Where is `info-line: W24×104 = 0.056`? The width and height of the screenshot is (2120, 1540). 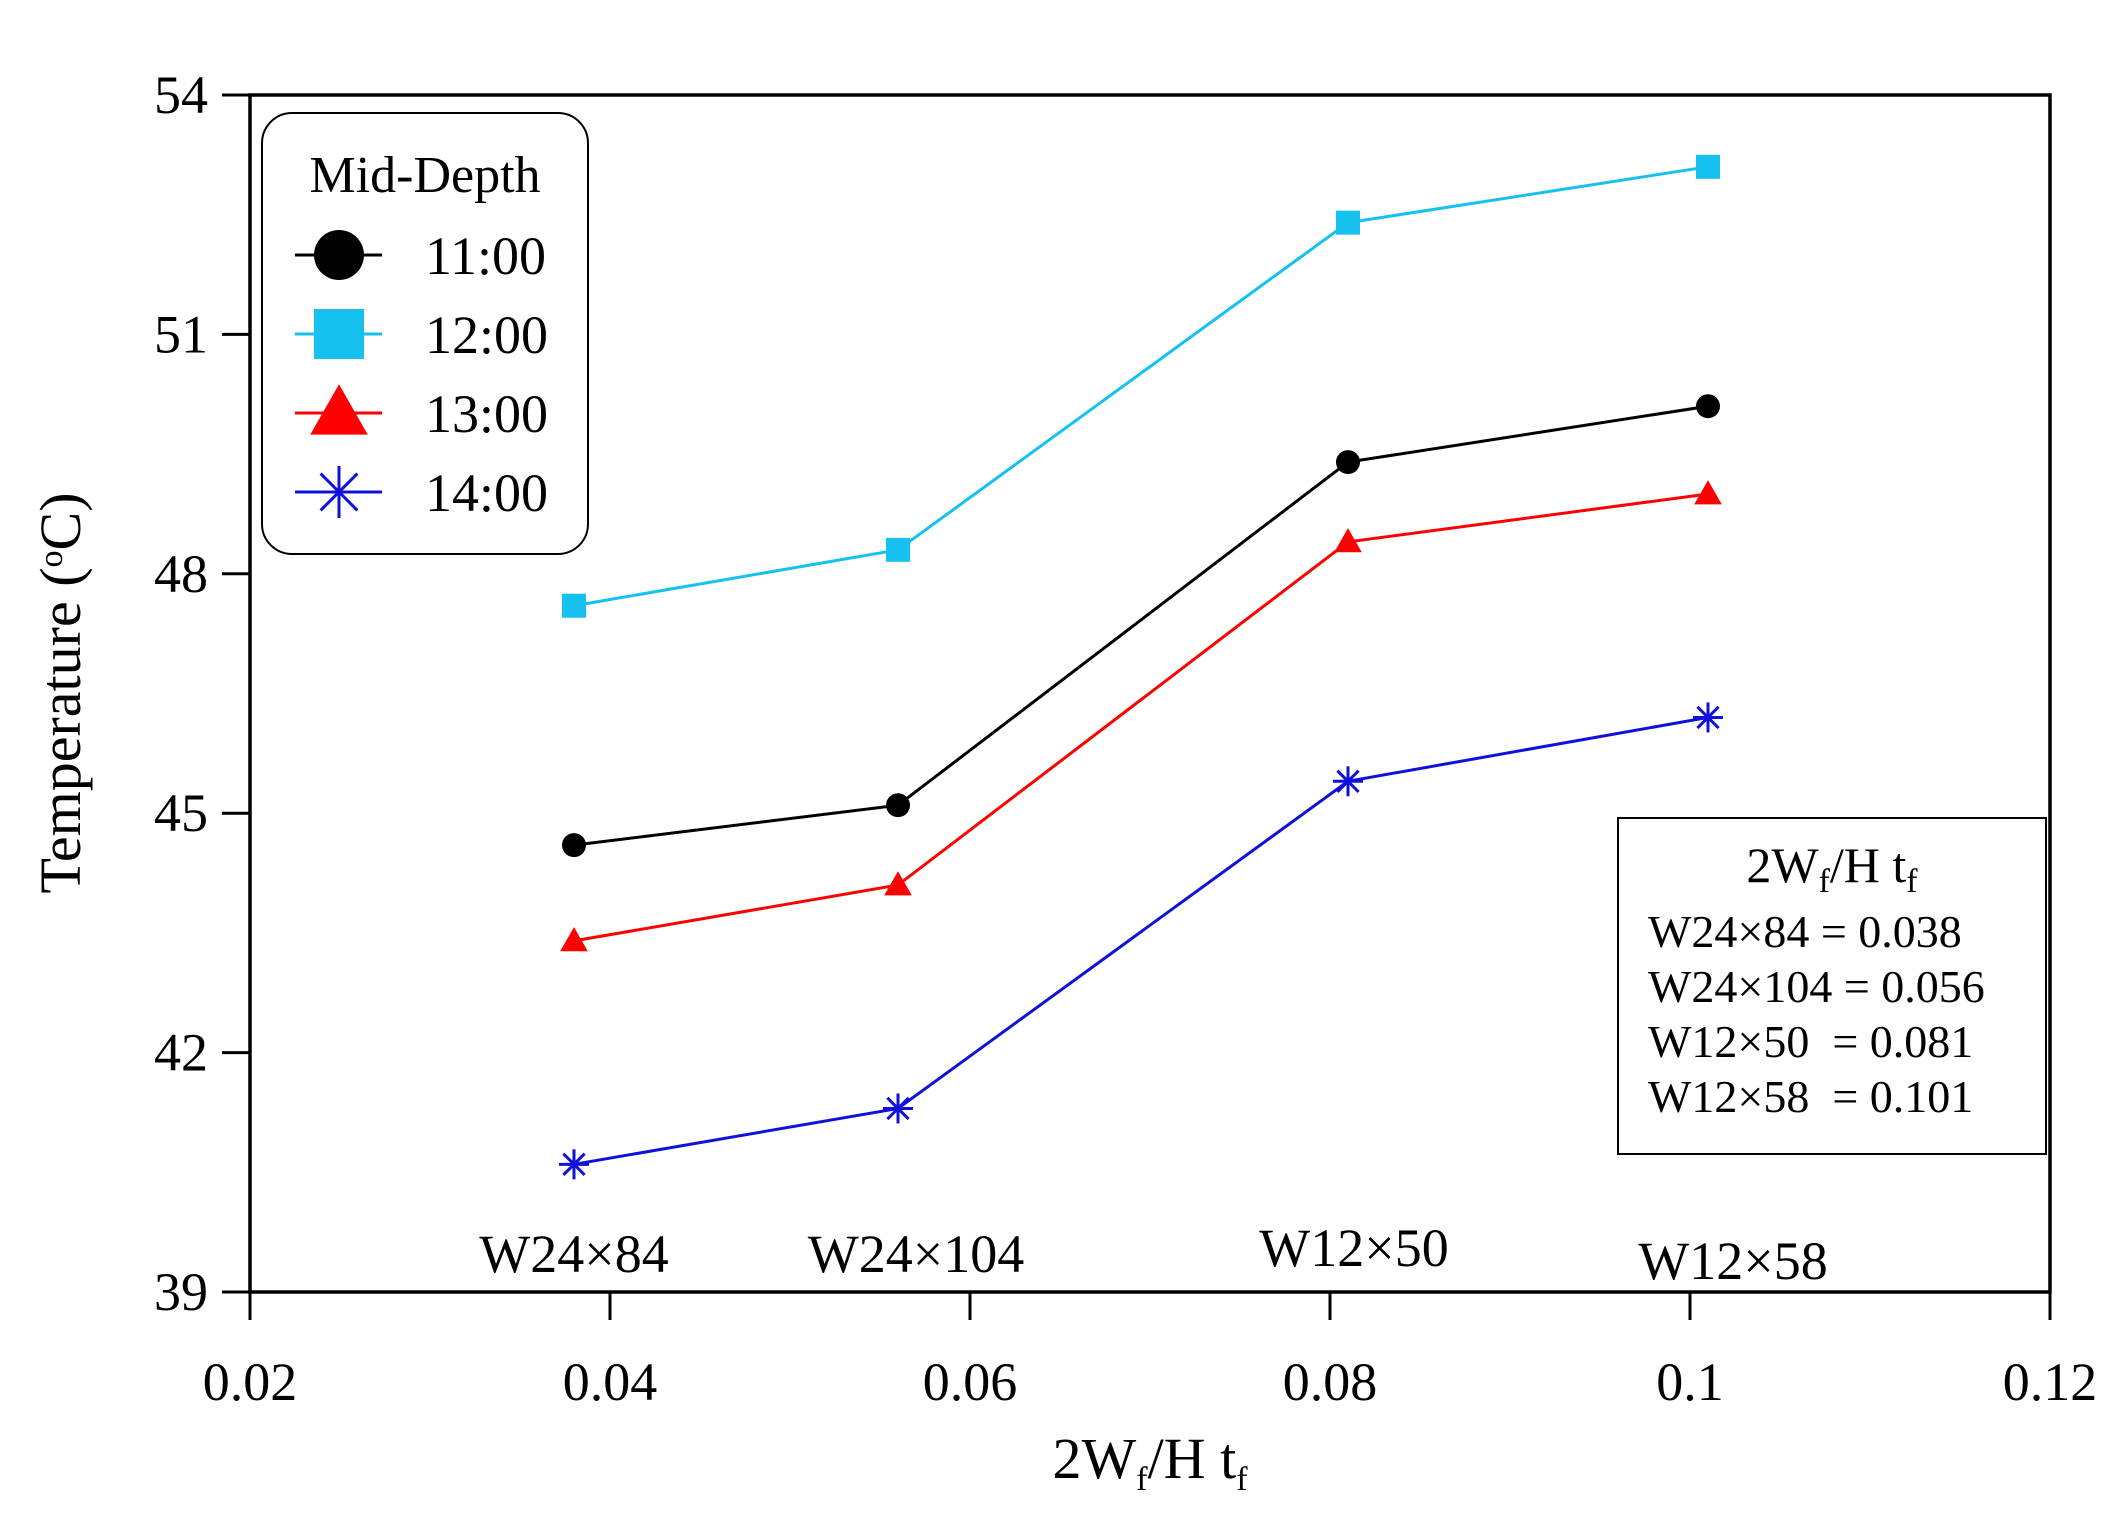 info-line: W24×104 = 0.056 is located at coordinates (1816, 986).